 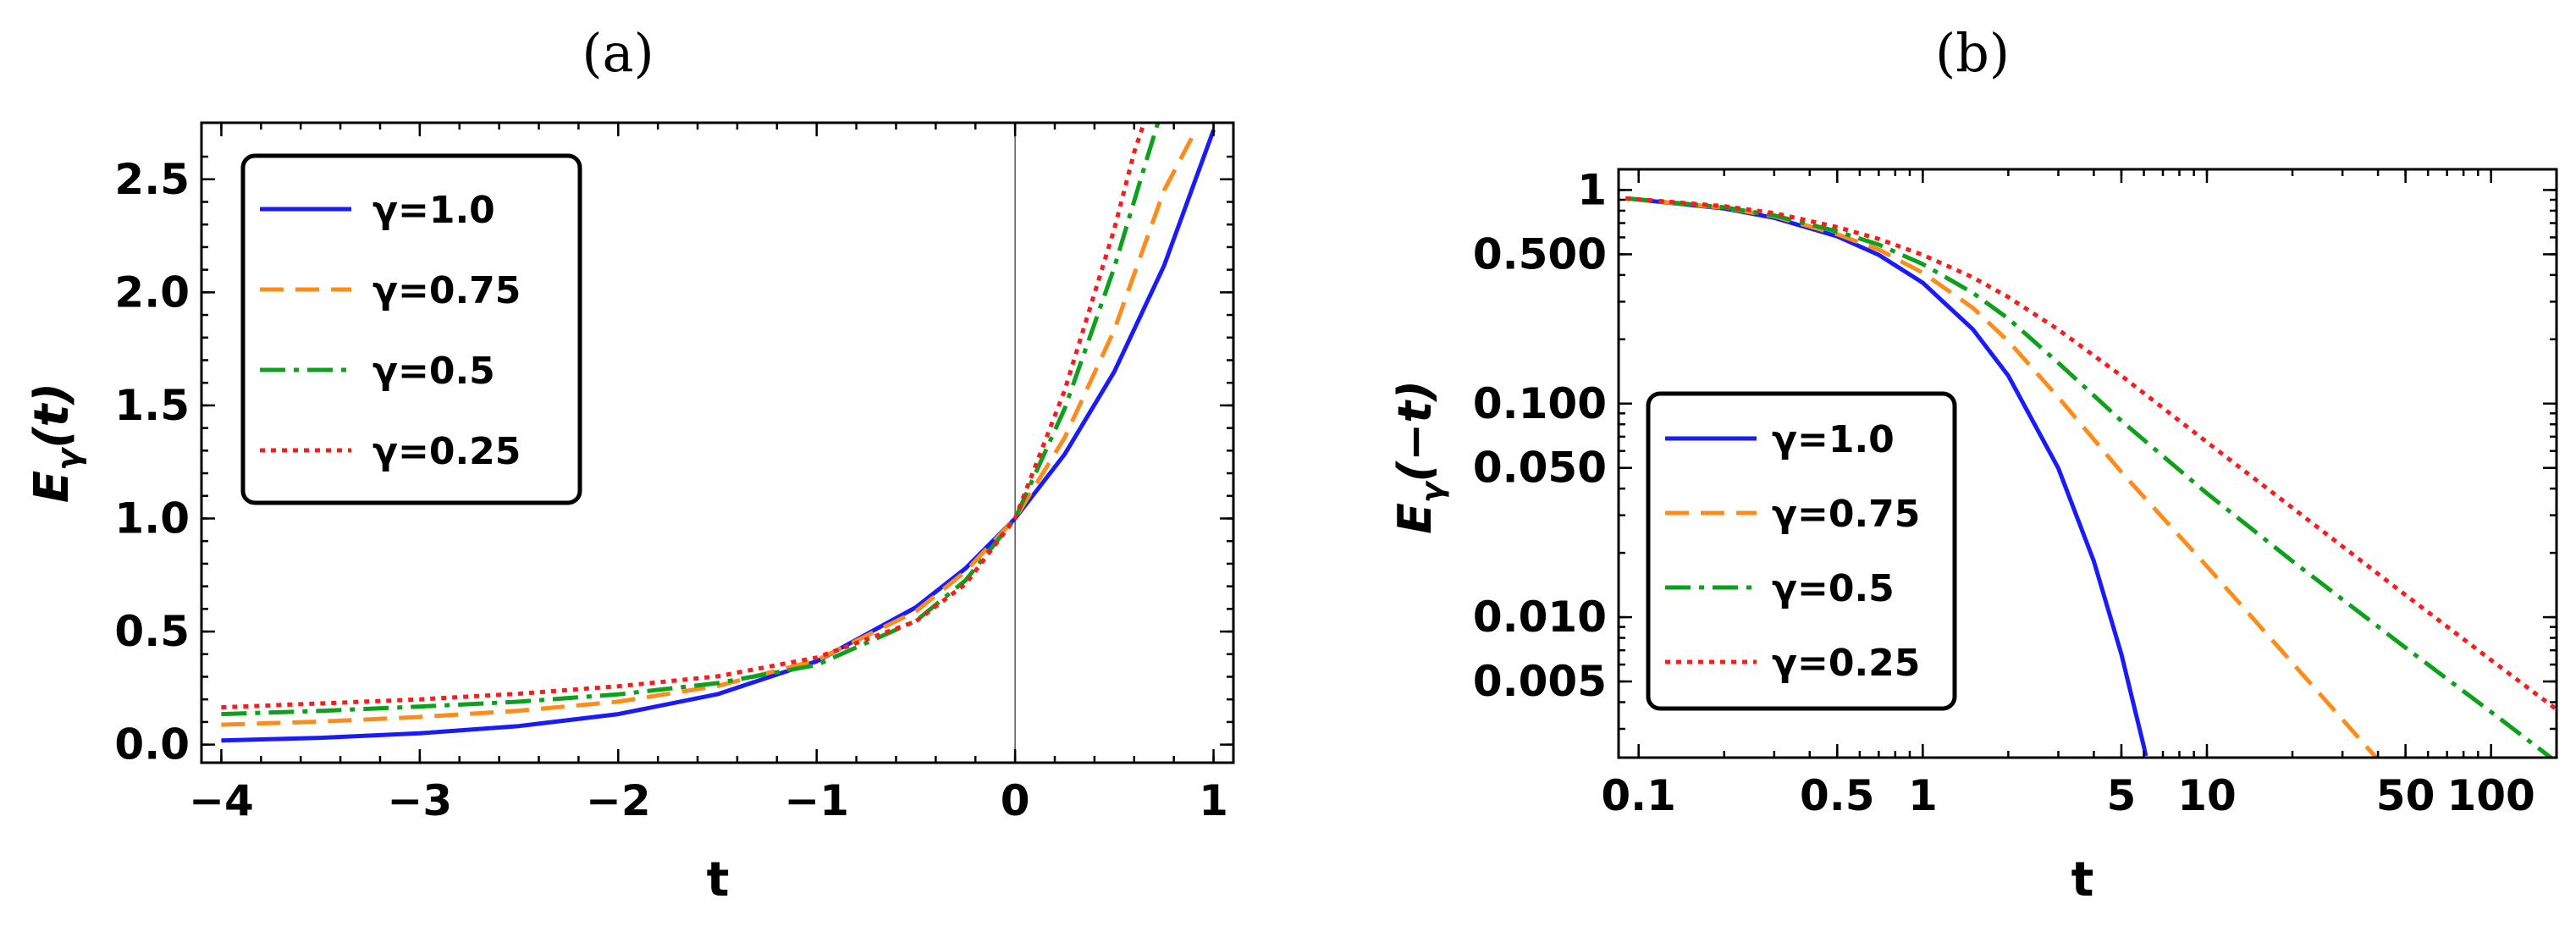 What do you see at coordinates (1834, 588) in the screenshot?
I see `panel-b-legend-label-3: γ=0.5` at bounding box center [1834, 588].